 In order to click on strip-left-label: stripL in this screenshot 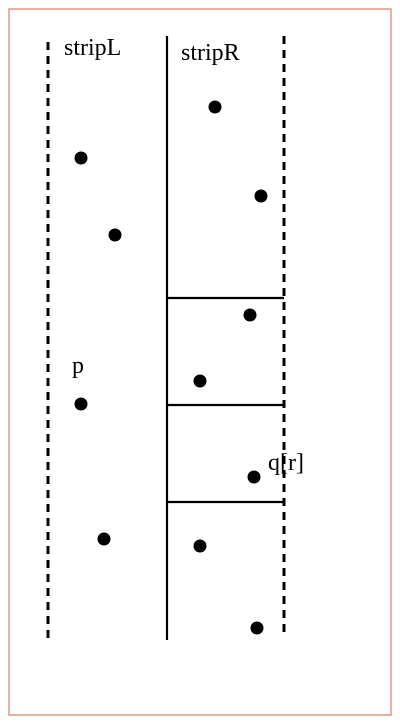, I will do `click(92, 48)`.